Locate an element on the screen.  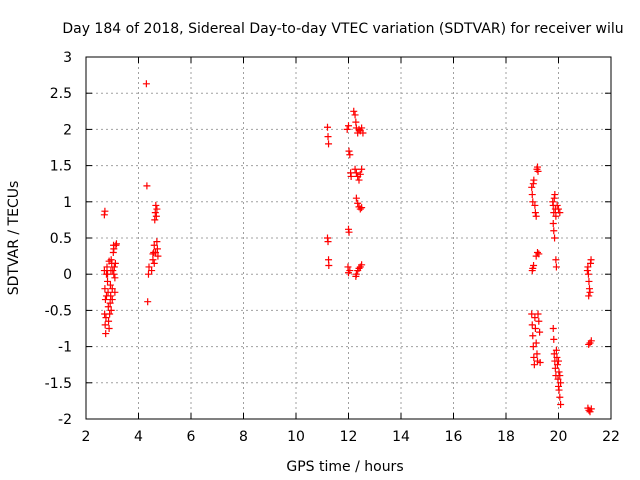
y-tick-labels: -2 -1.5 -1 -0.5 0 0.5 1 1.5 2 2.5 3 is located at coordinates (58, 239).